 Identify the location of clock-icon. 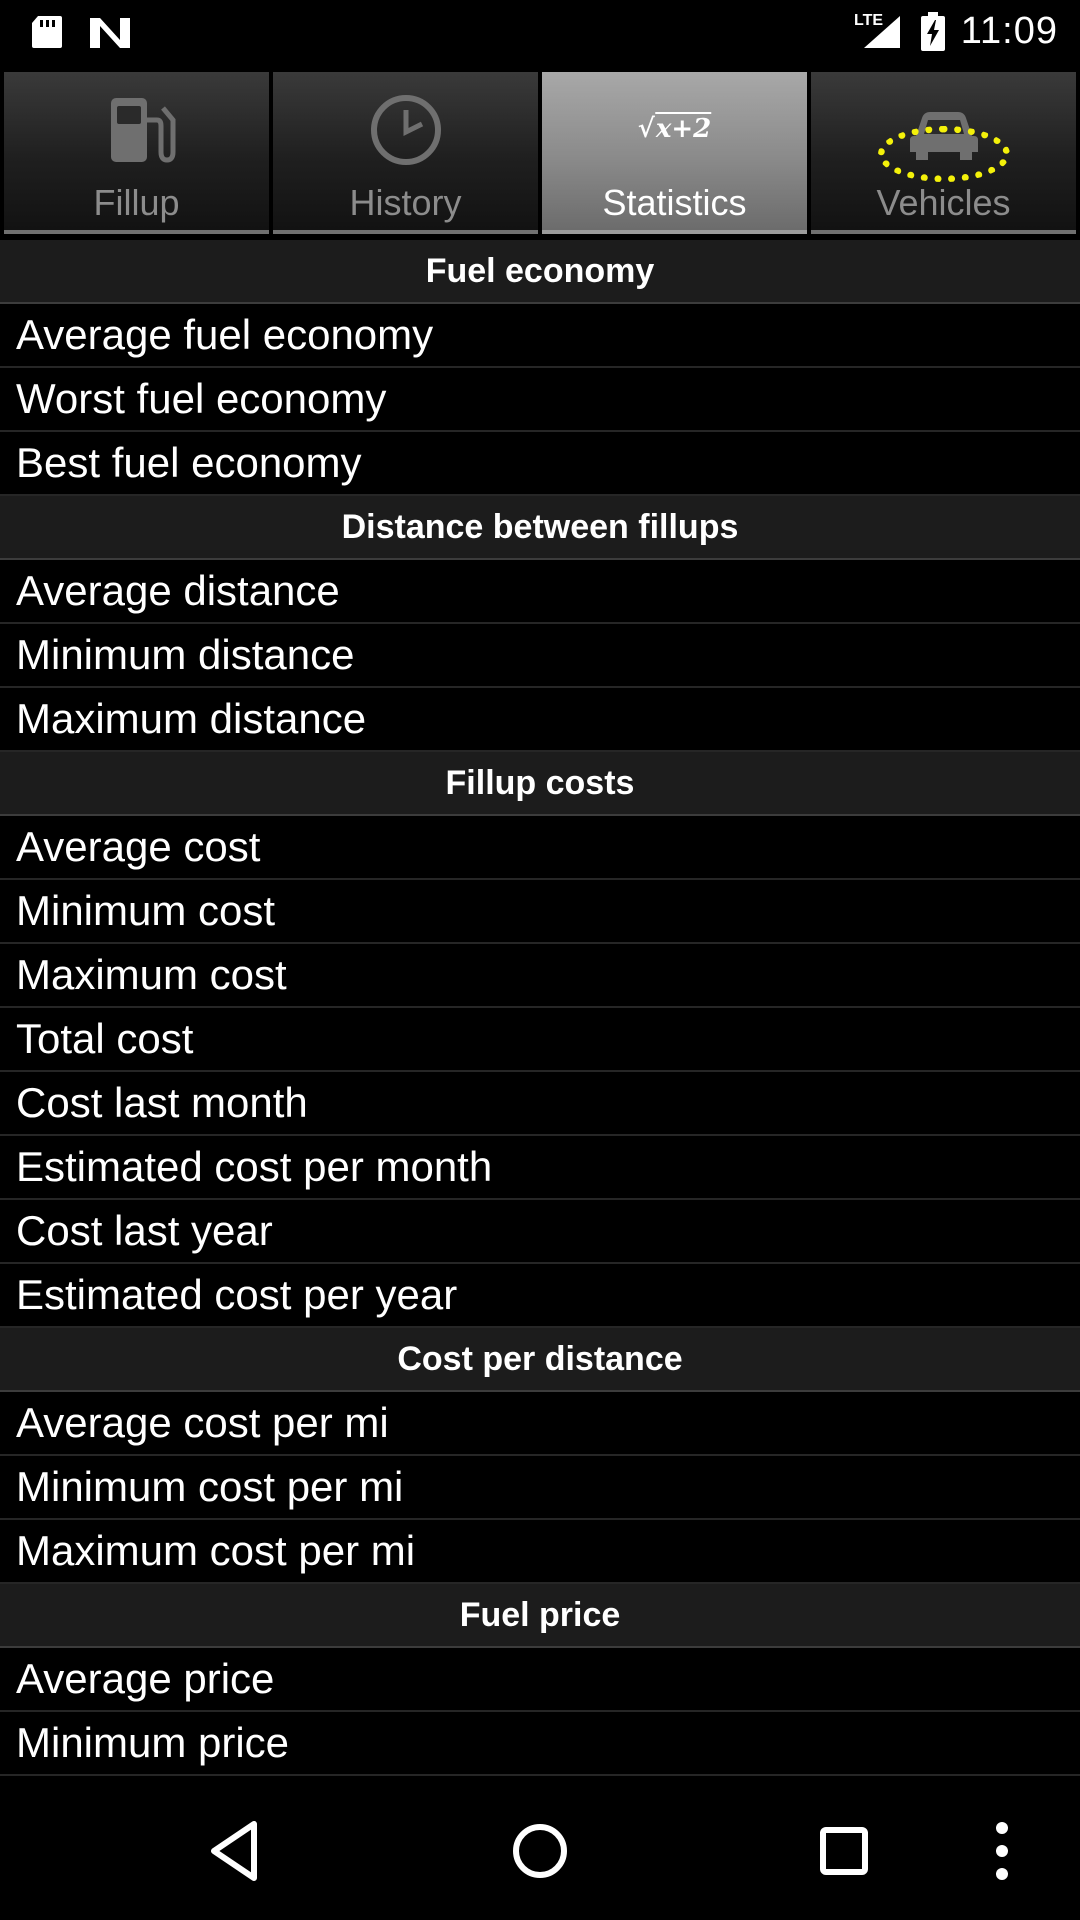
(405, 130).